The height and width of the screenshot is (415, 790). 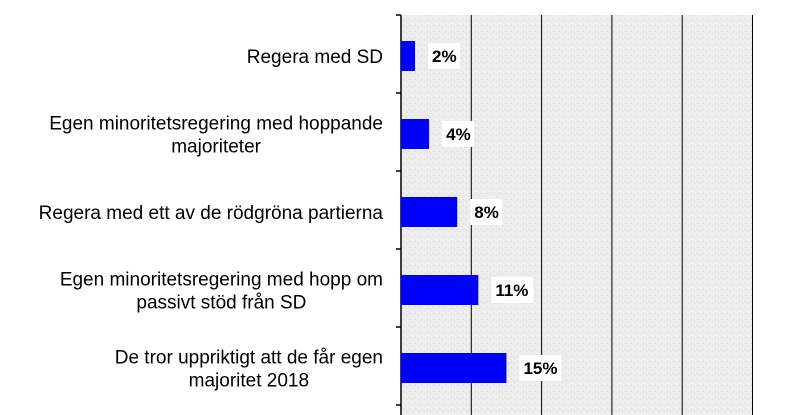 I want to click on category-label-line: Regera med SD, so click(x=315, y=57).